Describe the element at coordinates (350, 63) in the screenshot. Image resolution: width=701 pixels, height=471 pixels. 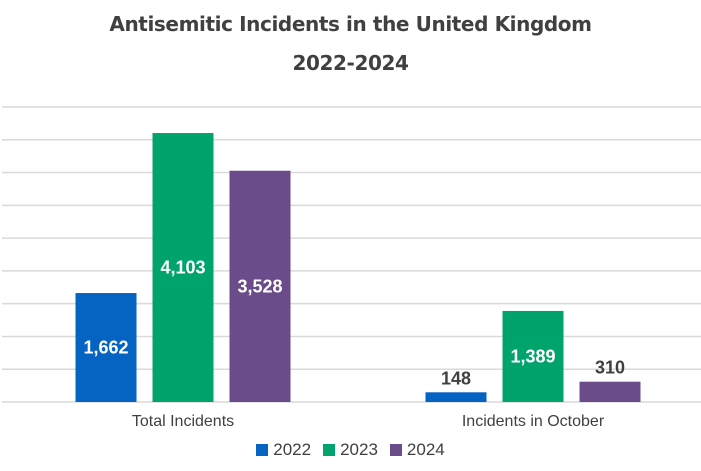
I see `chart-subtitle: 2022-2024` at that location.